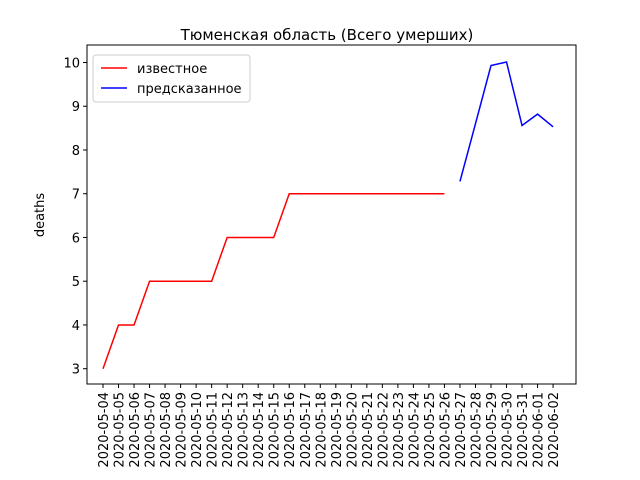 This screenshot has width=640, height=480. I want to click on y-tick-label: 10, so click(71, 63).